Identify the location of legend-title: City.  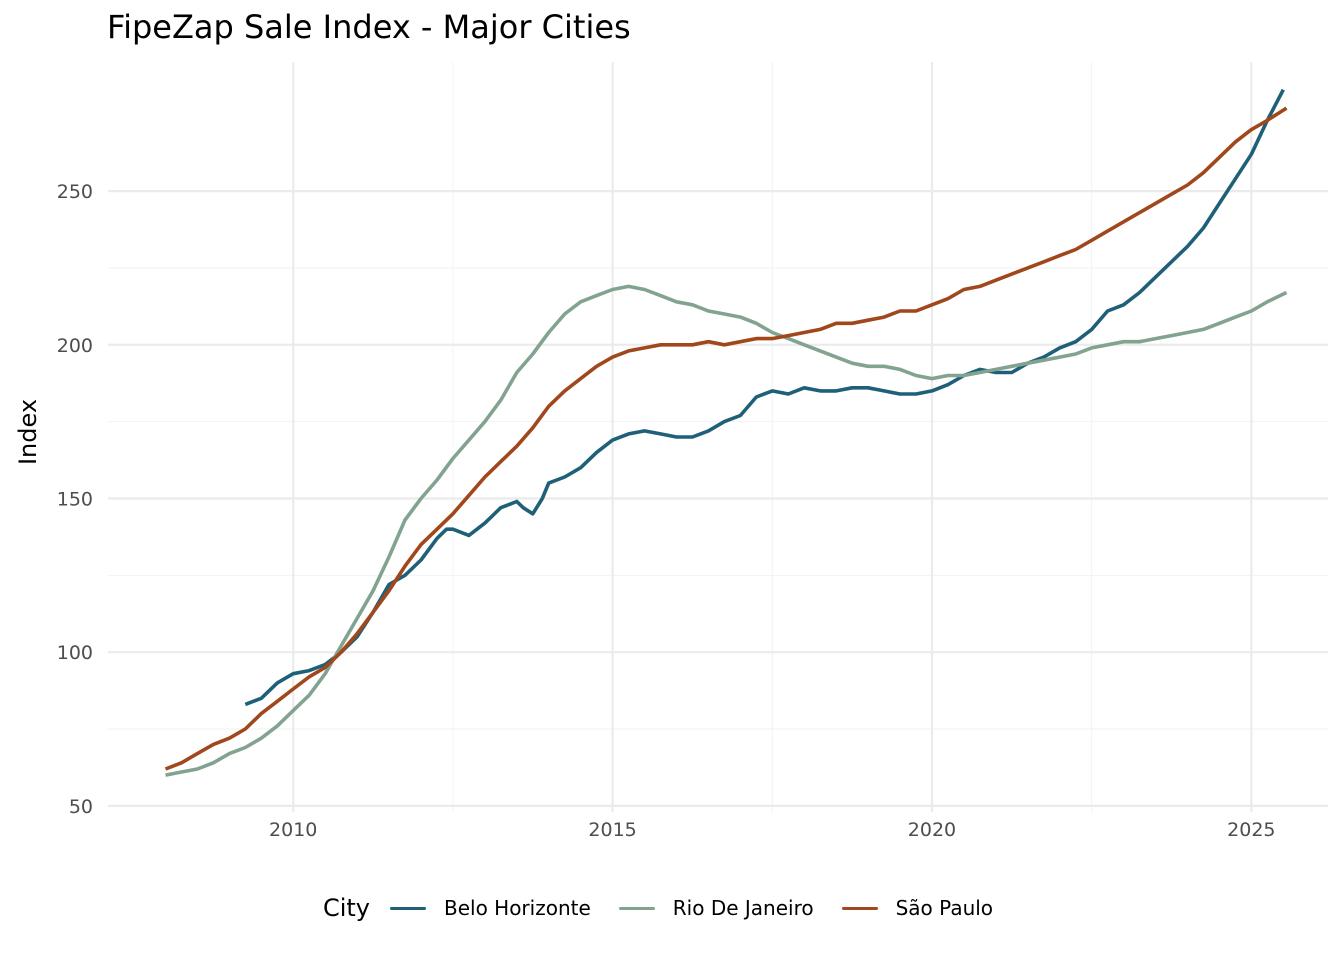
(346, 908).